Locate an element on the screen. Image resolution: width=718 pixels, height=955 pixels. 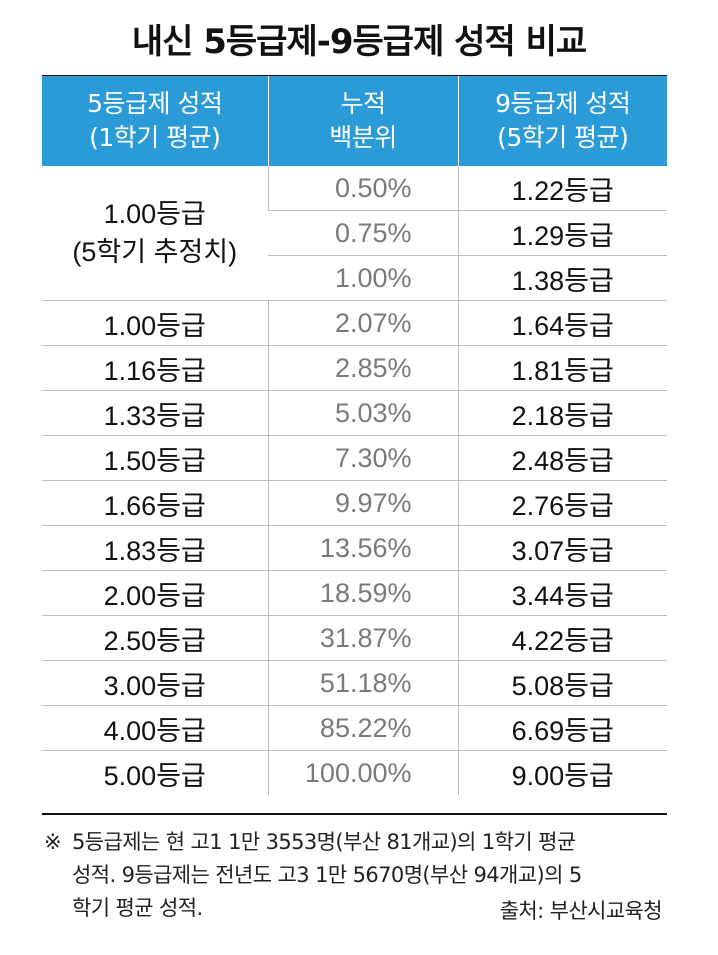
grade5-cell: 3.00등급 is located at coordinates (155, 683).